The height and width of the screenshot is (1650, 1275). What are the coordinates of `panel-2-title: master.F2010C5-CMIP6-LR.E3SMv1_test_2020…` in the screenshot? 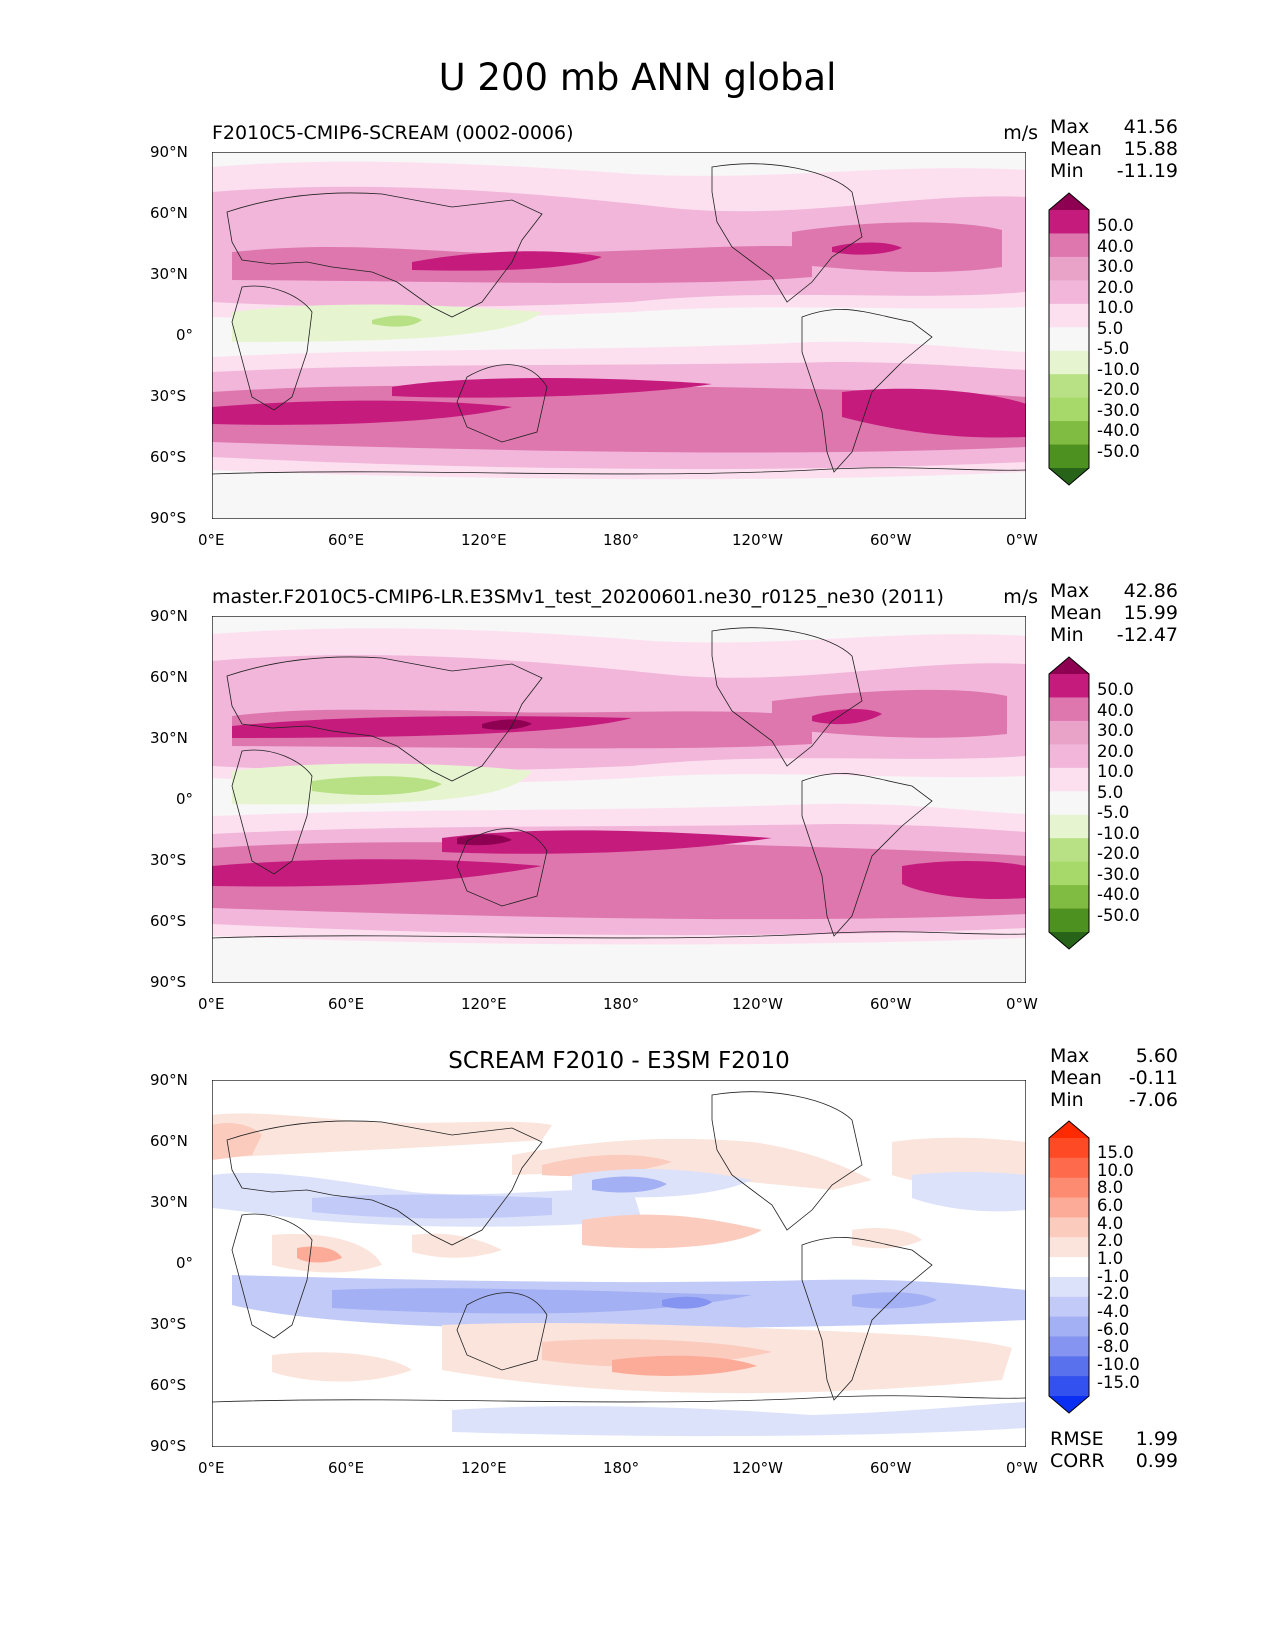 It's located at (578, 597).